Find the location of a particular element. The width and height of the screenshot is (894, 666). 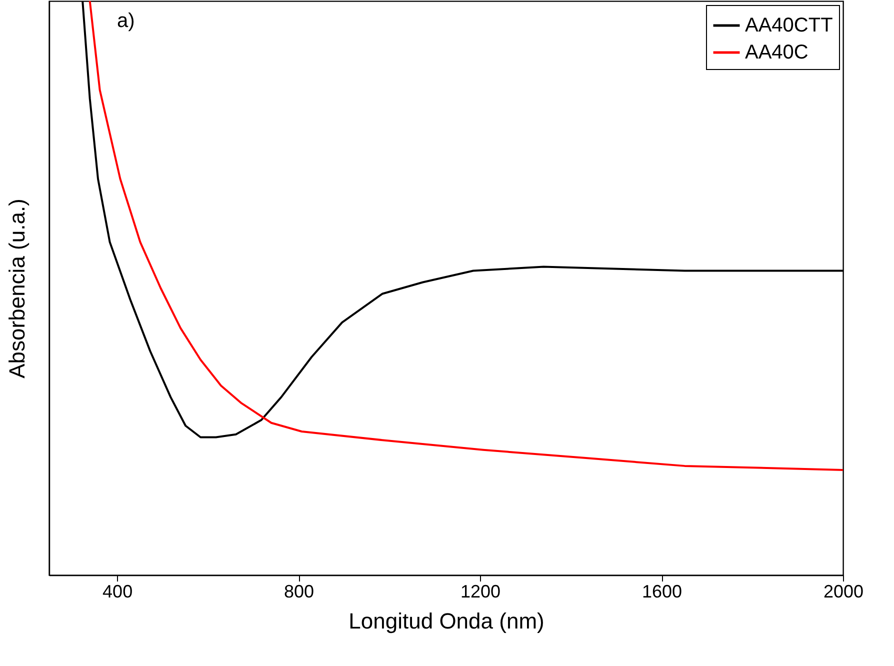

annotation: a) is located at coordinates (126, 21).